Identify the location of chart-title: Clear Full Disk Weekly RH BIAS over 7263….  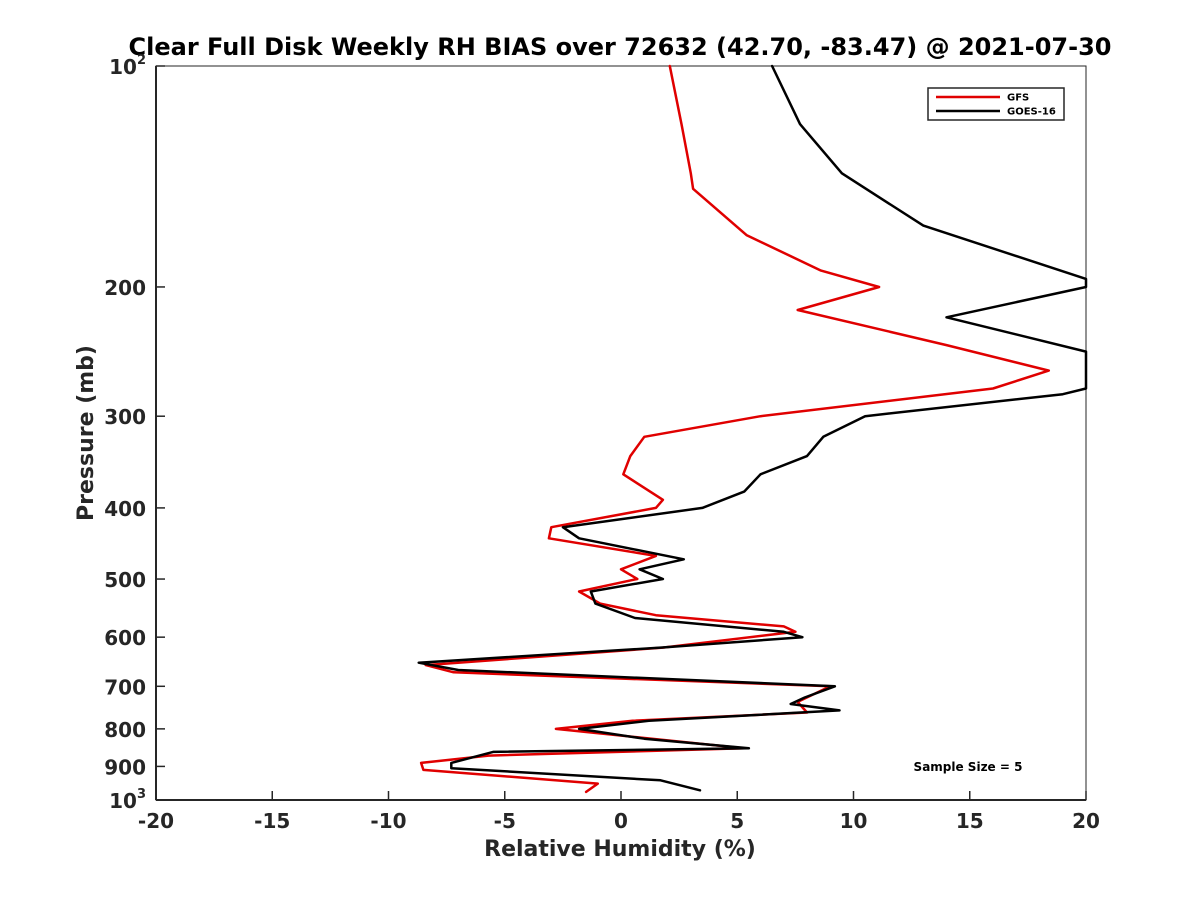
(620, 47).